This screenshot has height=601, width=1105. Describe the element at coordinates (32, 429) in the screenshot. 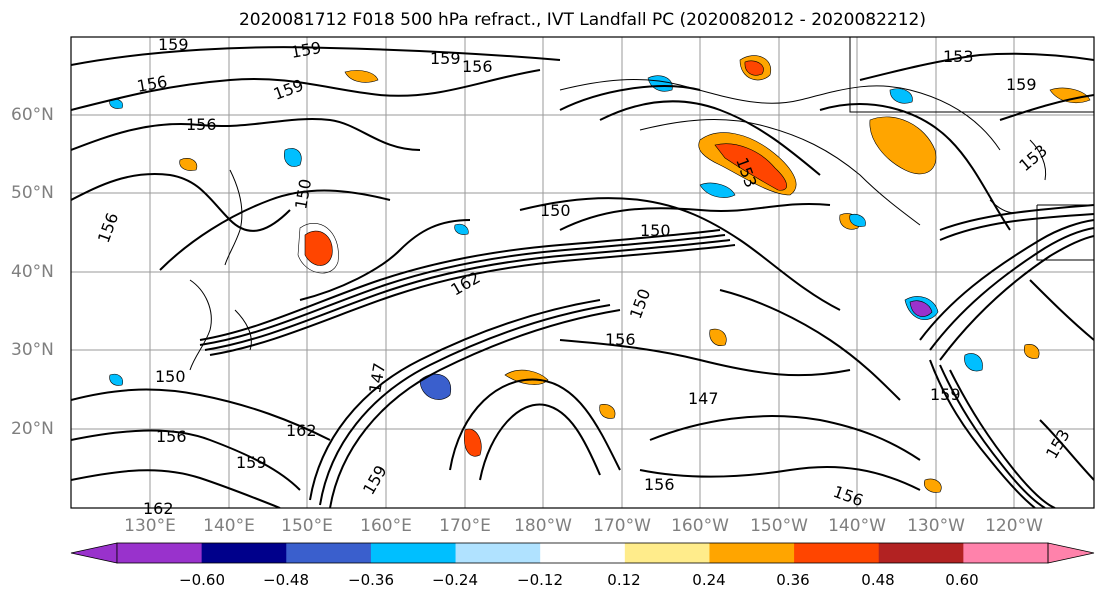

I see `lat-label-20n: 20°N` at that location.